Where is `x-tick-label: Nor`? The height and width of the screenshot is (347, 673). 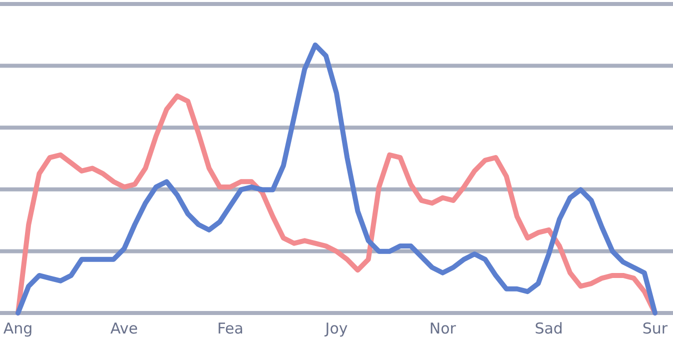
x-tick-label: Nor is located at coordinates (443, 329).